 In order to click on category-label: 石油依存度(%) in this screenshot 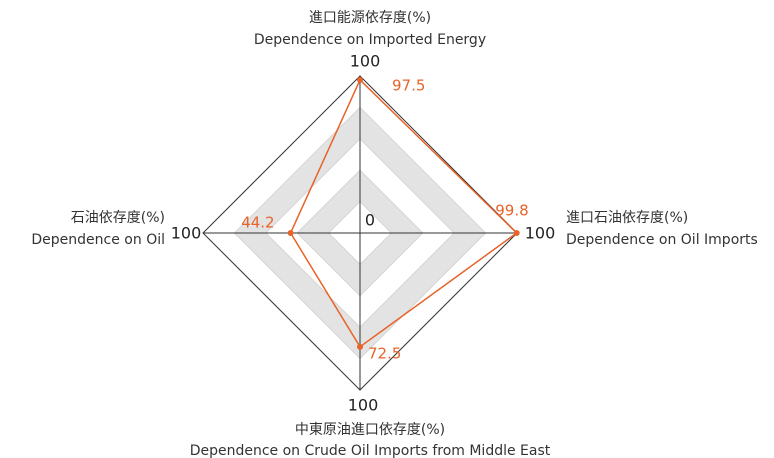, I will do `click(118, 218)`.